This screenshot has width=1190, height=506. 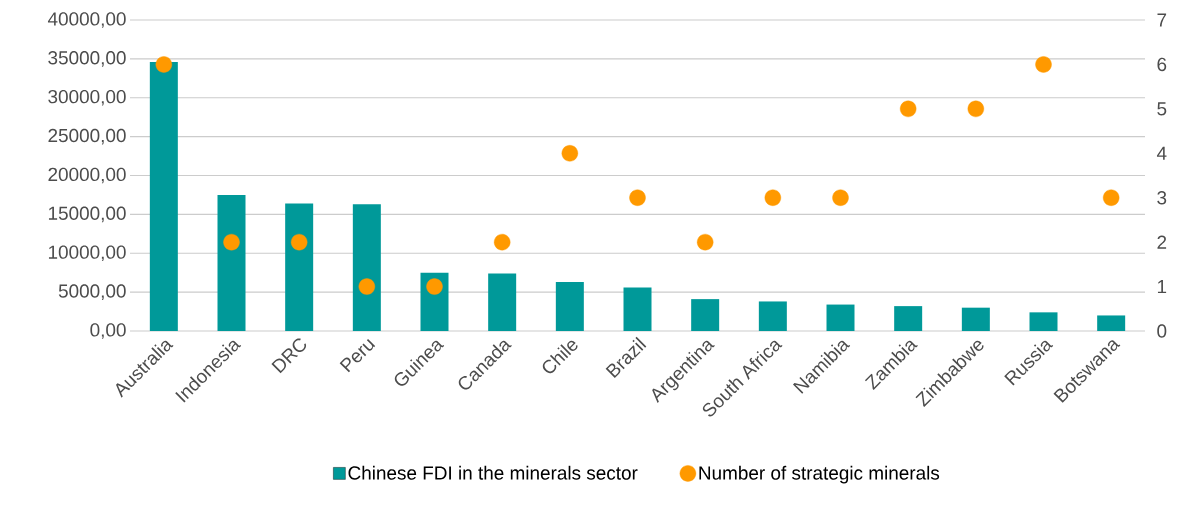 I want to click on y2-tick-label: 3, so click(x=1162, y=198).